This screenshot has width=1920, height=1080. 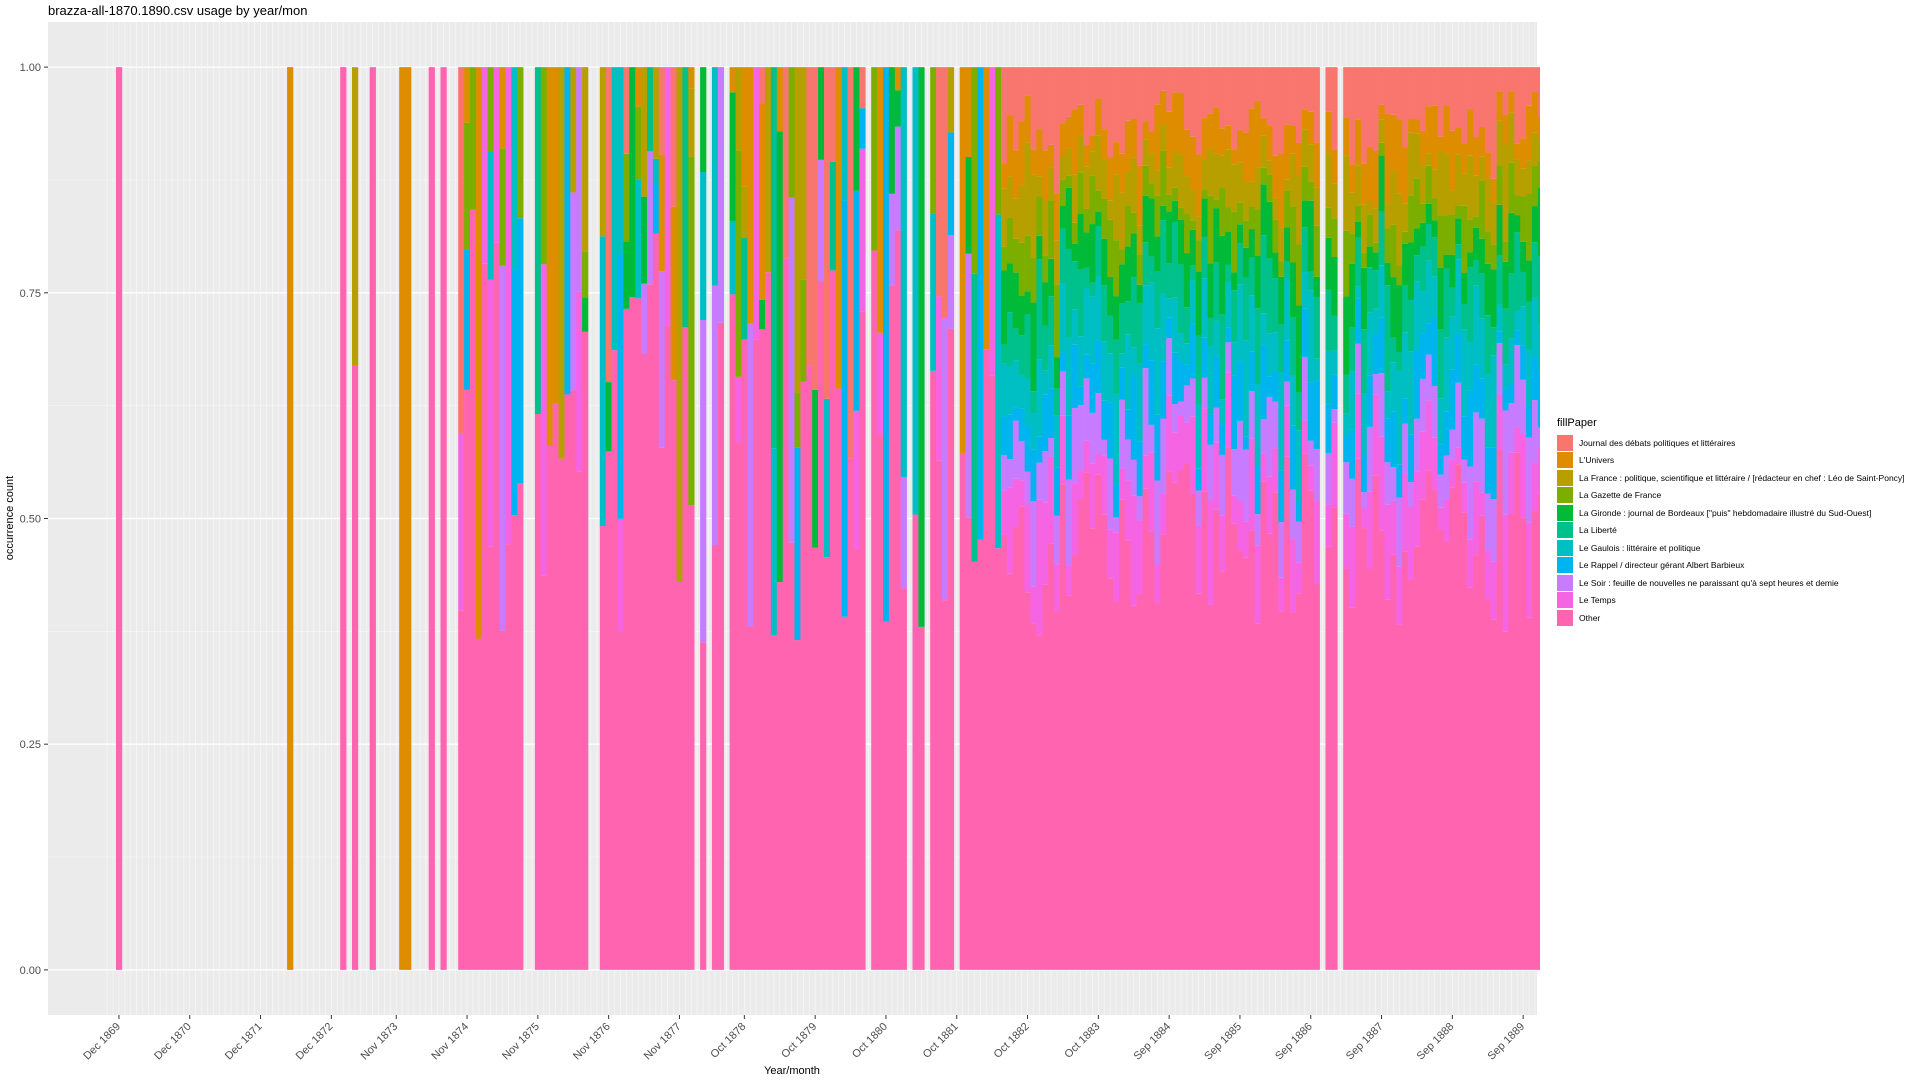 I want to click on x-tick-label: Nov 1873, so click(x=380, y=1042).